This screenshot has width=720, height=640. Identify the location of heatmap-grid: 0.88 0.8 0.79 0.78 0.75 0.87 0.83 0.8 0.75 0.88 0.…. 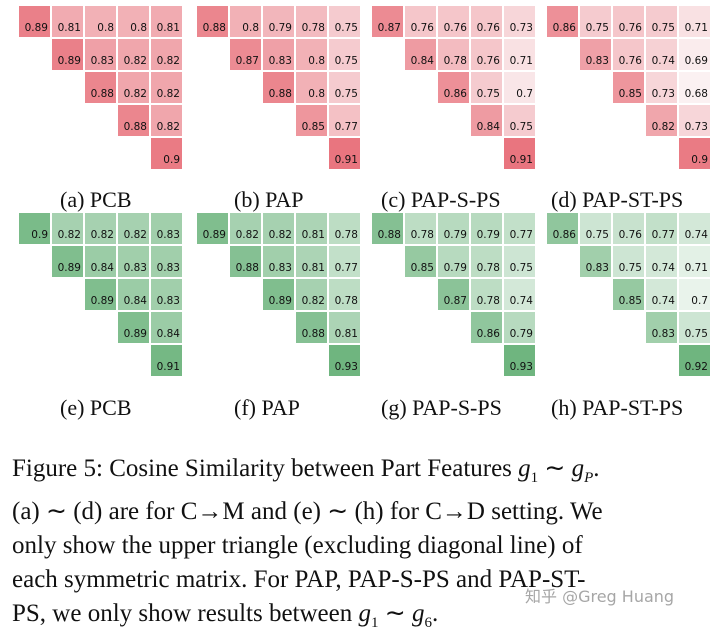
(279, 88).